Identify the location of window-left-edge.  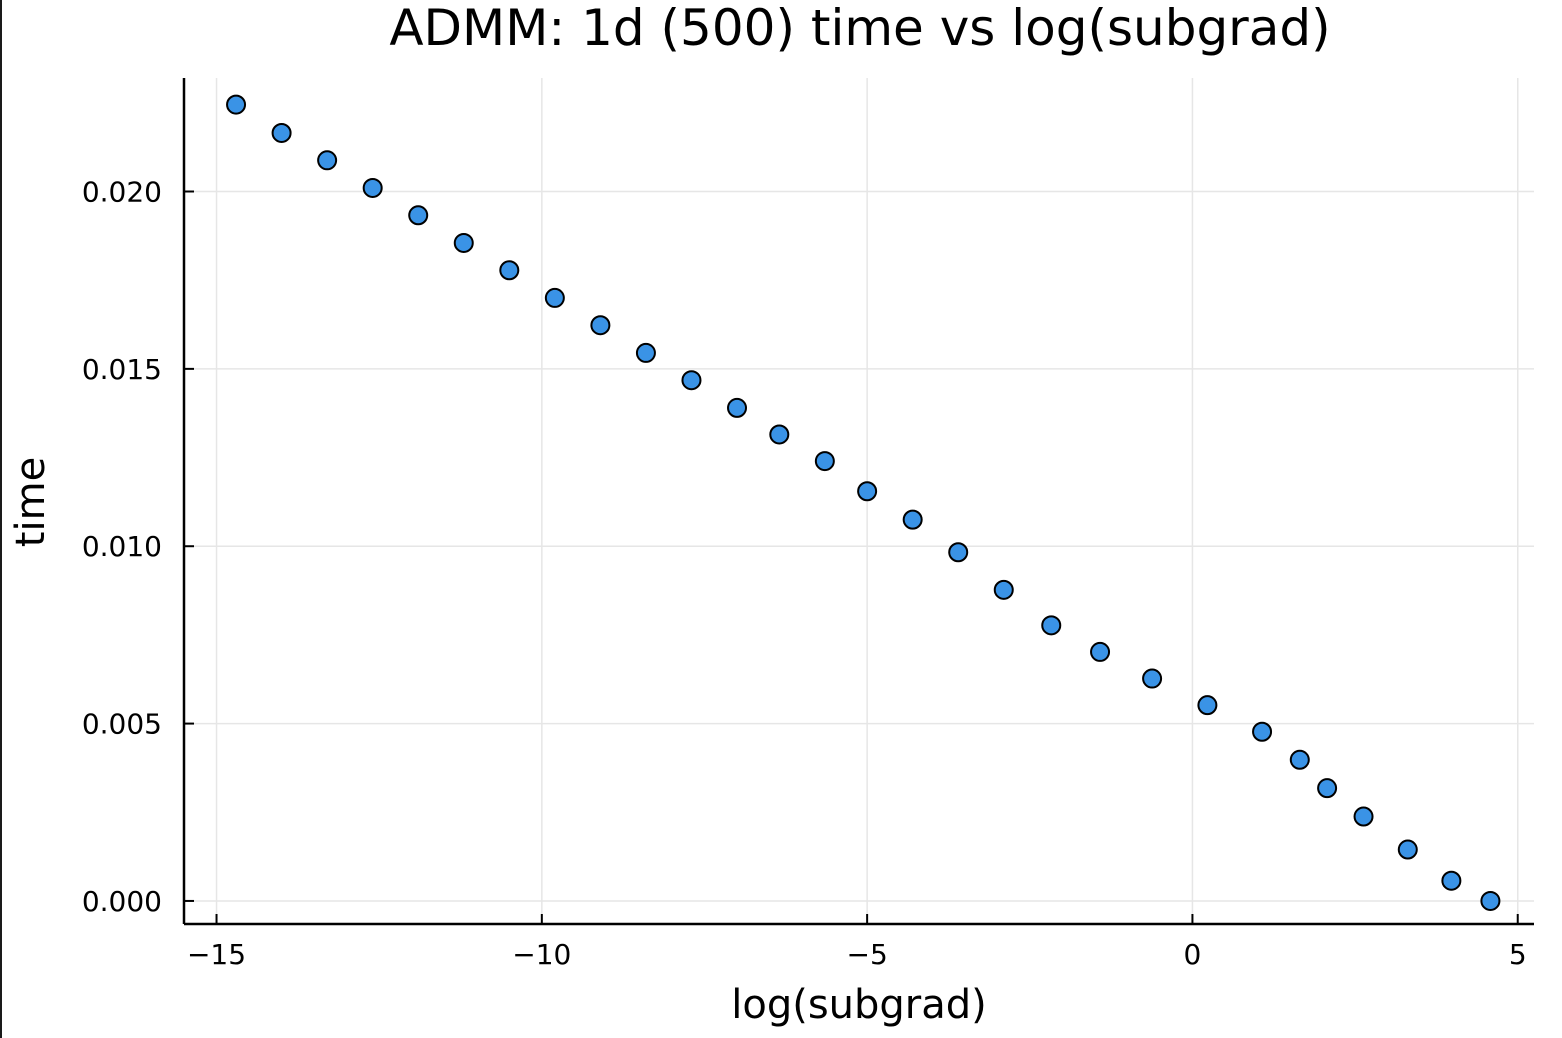
(1, 519).